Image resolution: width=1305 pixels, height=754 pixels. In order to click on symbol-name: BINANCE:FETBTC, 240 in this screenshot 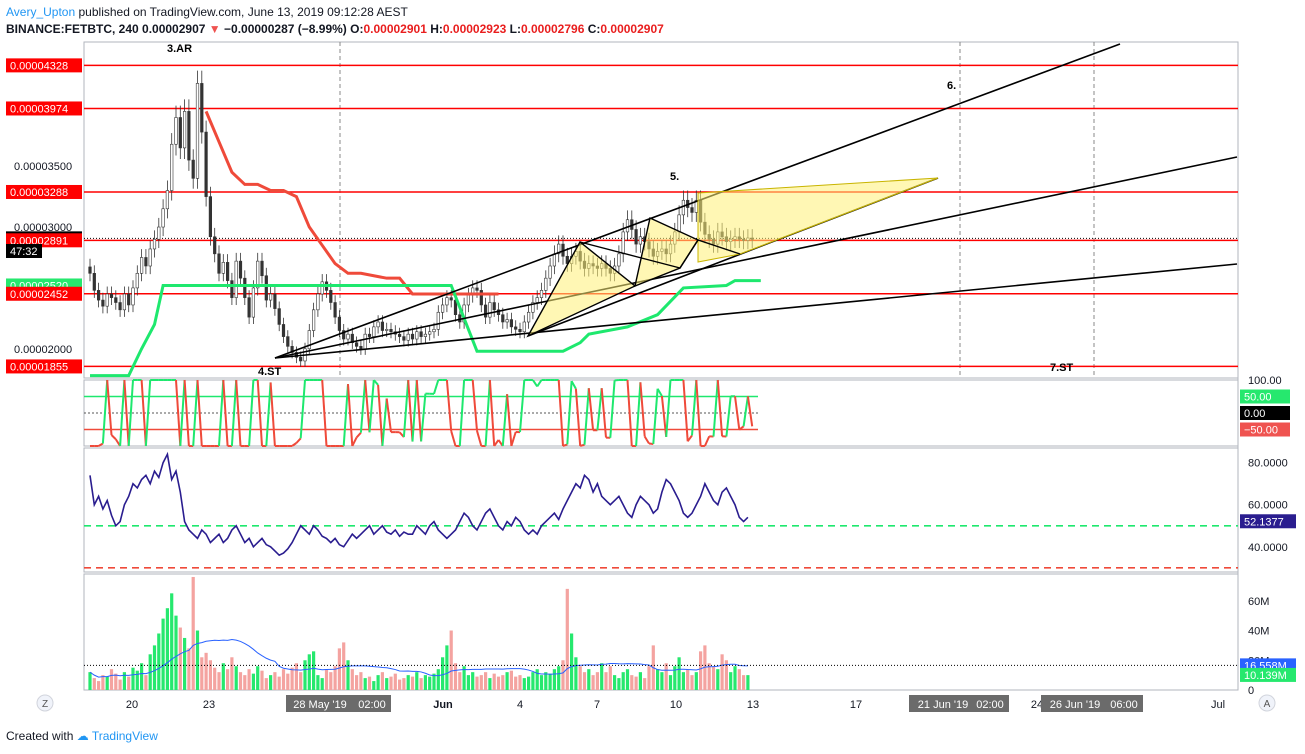, I will do `click(72, 29)`.